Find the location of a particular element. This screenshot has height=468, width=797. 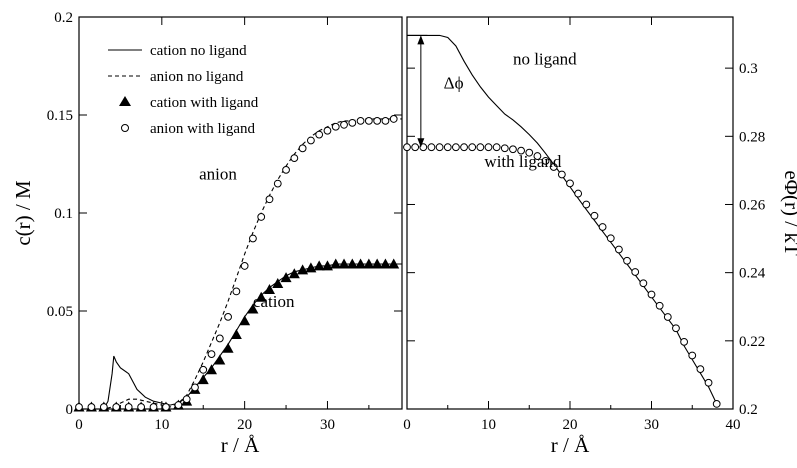

legend-label-anion-no-ligand: anion no ligand is located at coordinates (197, 77).